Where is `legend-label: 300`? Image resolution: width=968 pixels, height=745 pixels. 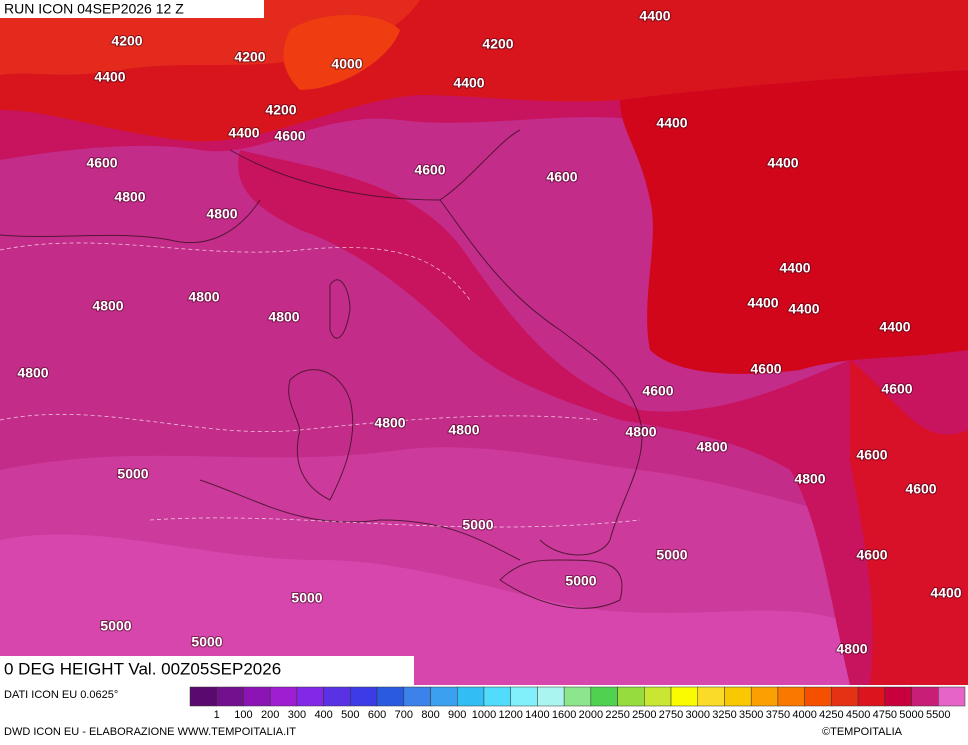 legend-label: 300 is located at coordinates (297, 715).